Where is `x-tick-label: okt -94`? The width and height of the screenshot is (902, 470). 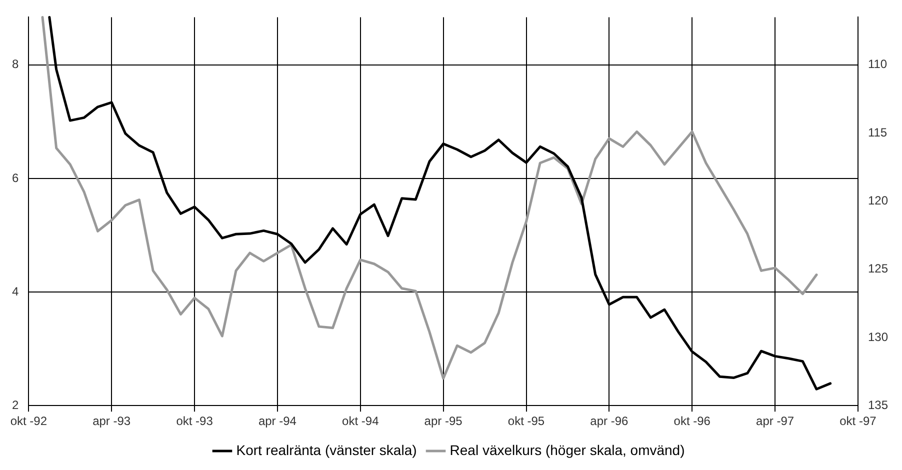
x-tick-label: okt -94 is located at coordinates (361, 421).